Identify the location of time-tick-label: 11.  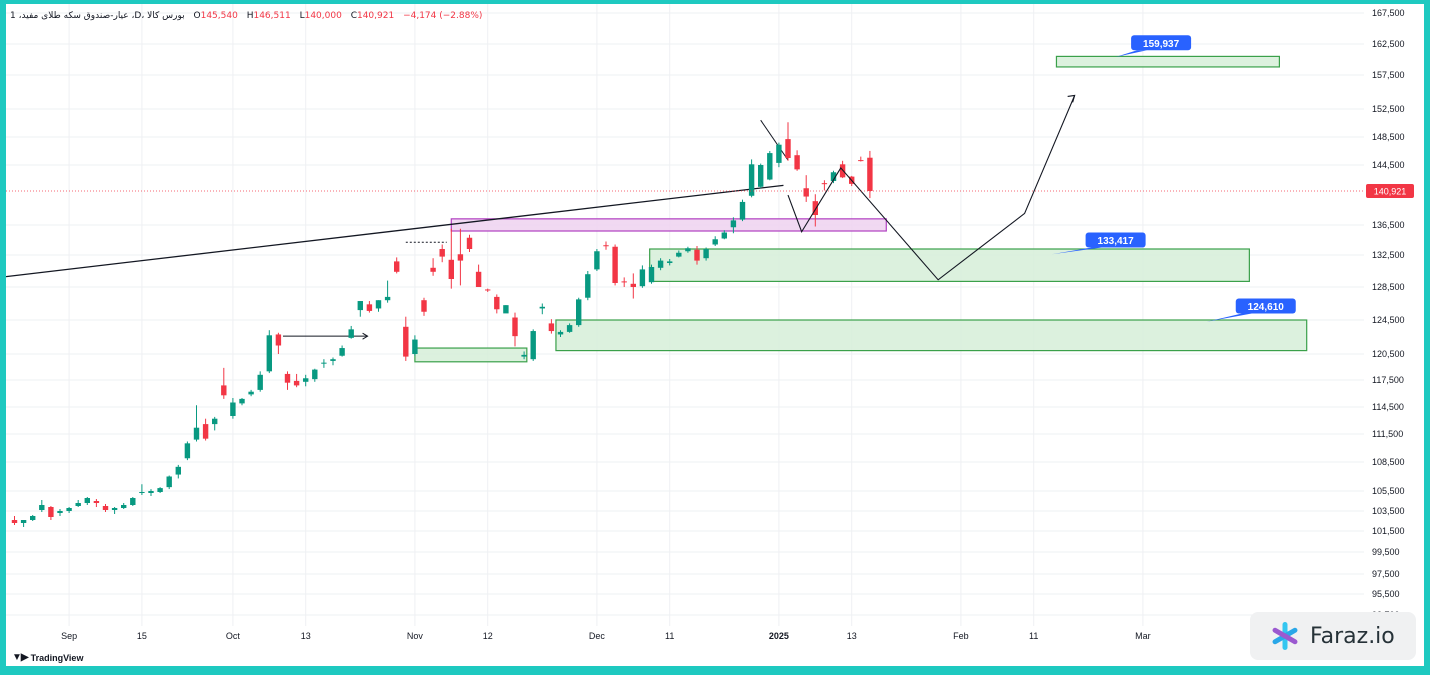
(1033, 636).